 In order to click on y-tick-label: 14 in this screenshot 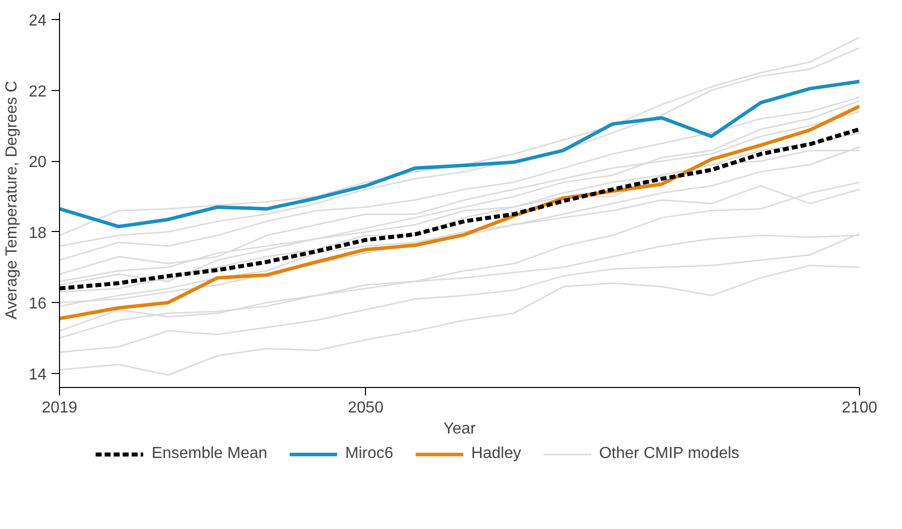, I will do `click(37, 375)`.